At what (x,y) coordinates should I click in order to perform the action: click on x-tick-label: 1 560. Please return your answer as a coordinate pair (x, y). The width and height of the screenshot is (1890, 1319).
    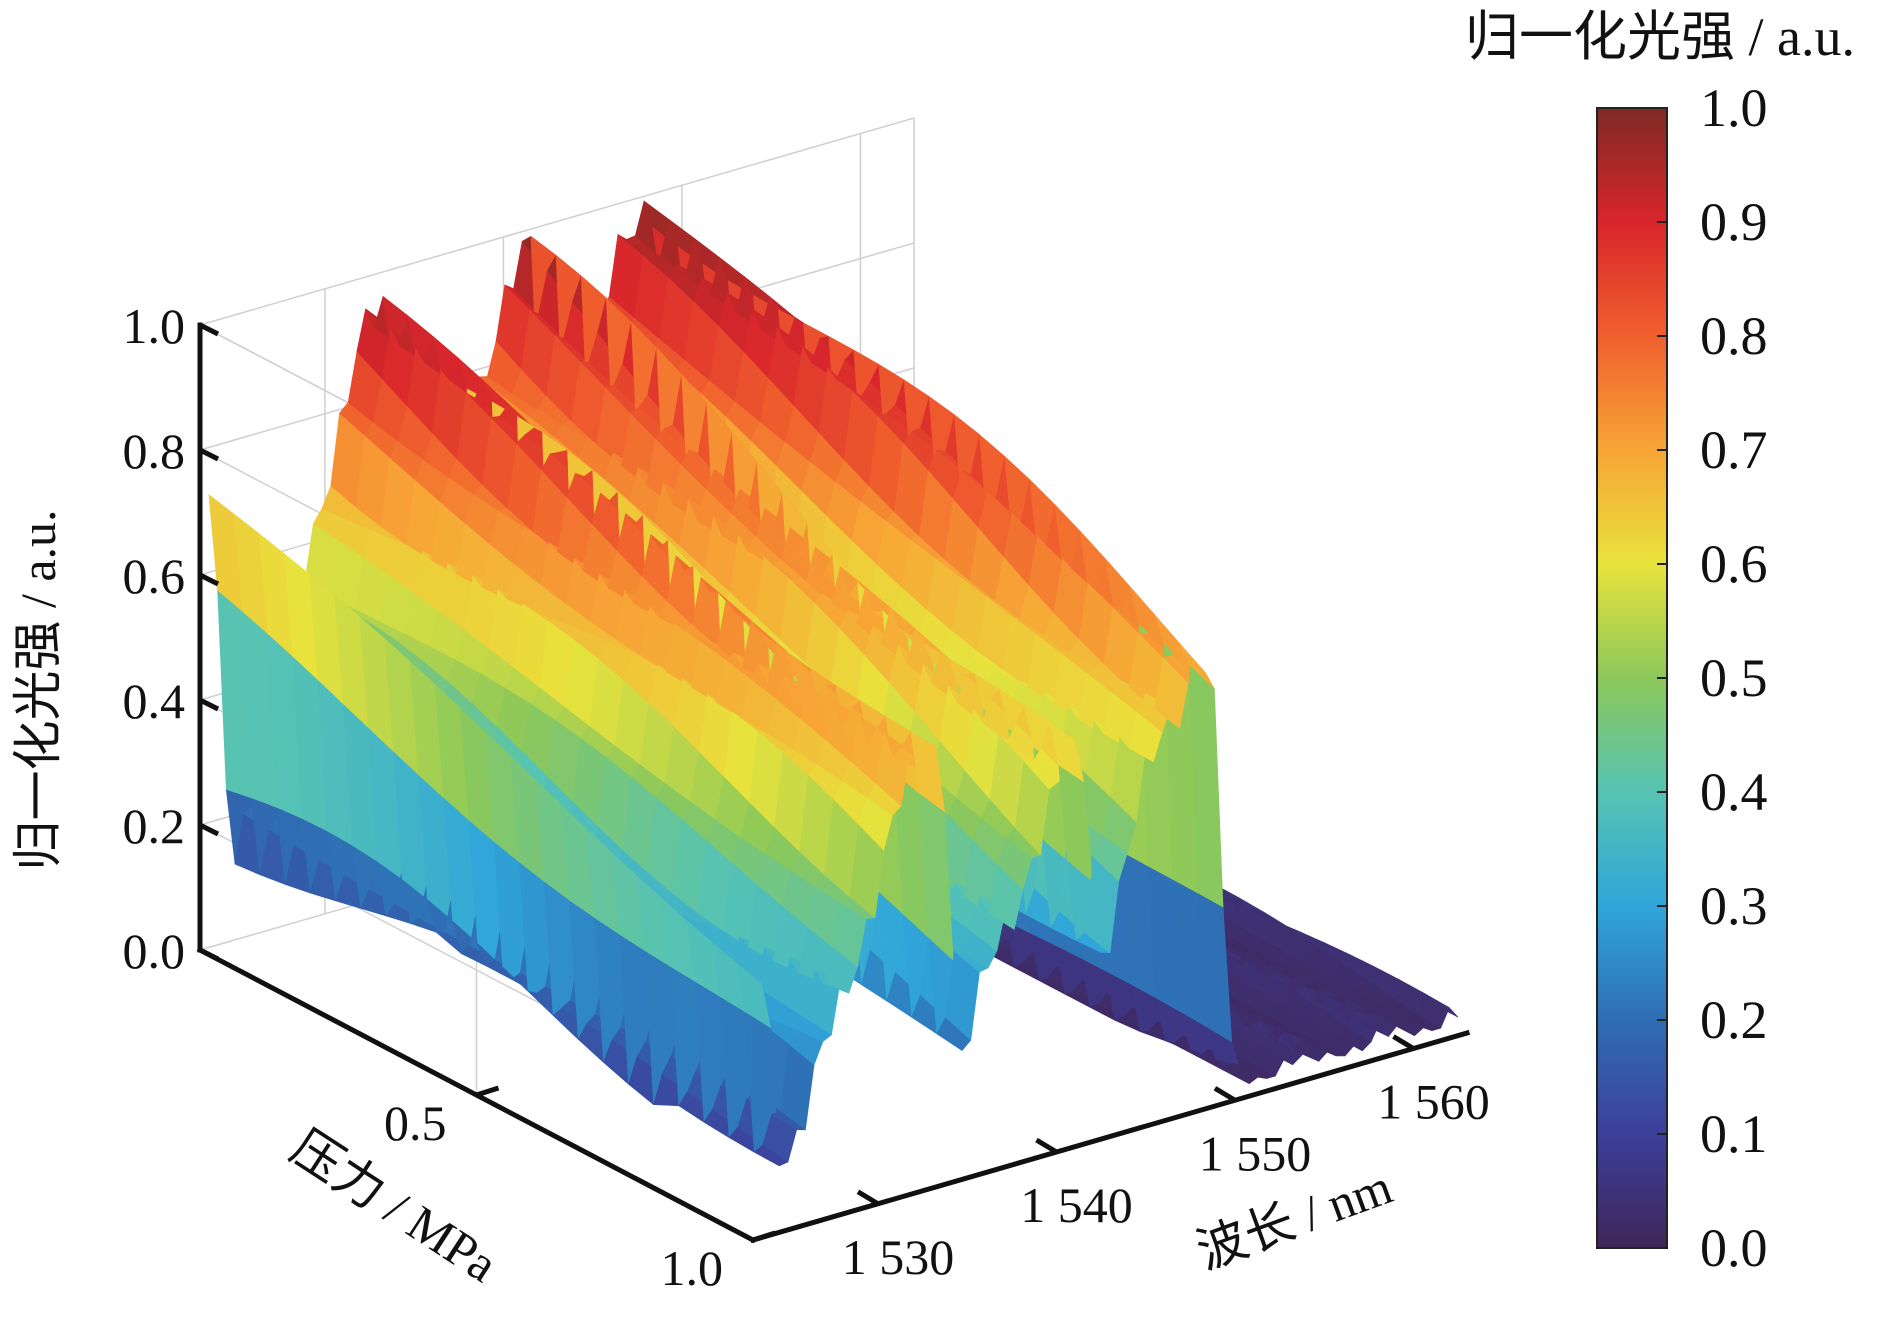
    Looking at the image, I should click on (1433, 1102).